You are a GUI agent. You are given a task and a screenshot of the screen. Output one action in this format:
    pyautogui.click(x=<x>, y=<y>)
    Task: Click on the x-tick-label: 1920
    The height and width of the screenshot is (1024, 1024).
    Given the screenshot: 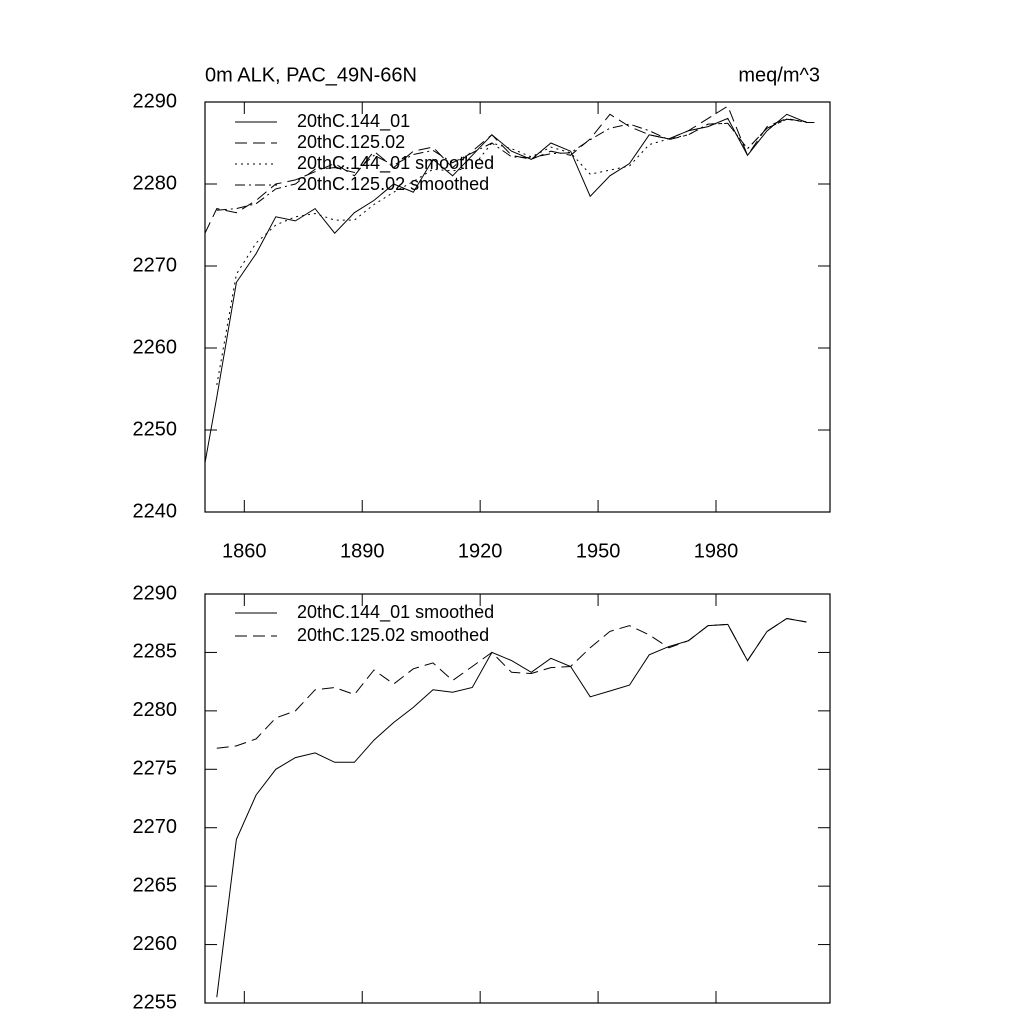 What is the action you would take?
    pyautogui.click(x=480, y=551)
    